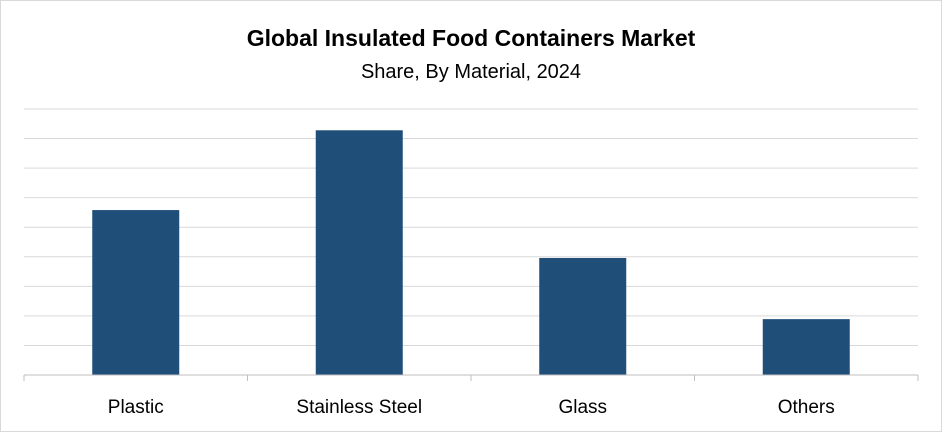  I want to click on chart-title: Global Insulated Food Containers Market, so click(471, 38).